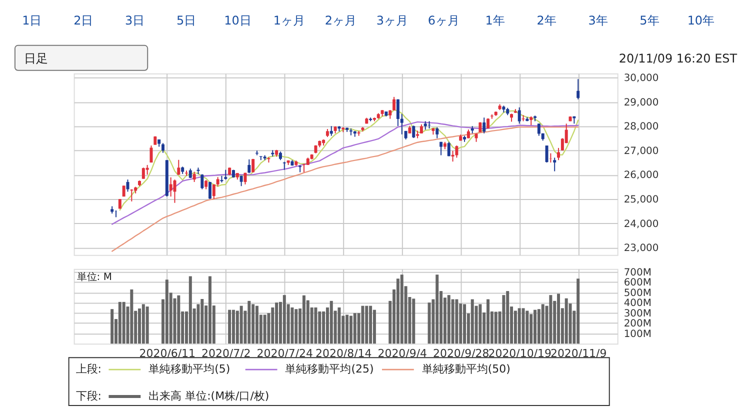  I want to click on y-tick-label: 25,000, so click(641, 200).